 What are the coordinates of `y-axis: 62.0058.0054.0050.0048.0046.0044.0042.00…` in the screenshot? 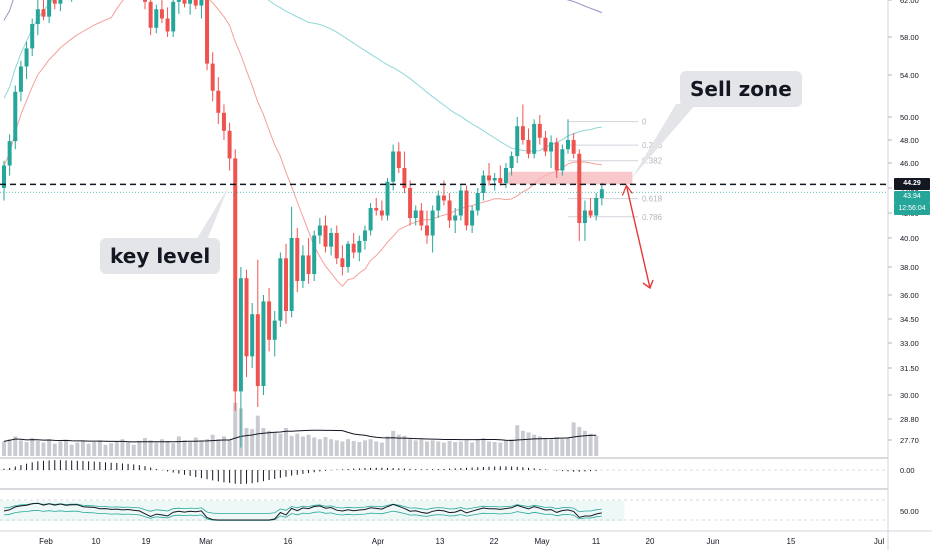 It's located at (903, 258).